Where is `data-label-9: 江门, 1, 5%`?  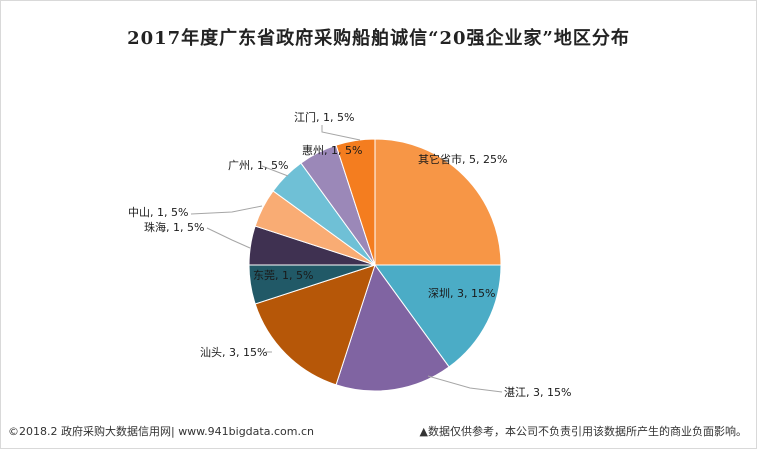
data-label-9: 江门, 1, 5% is located at coordinates (324, 117).